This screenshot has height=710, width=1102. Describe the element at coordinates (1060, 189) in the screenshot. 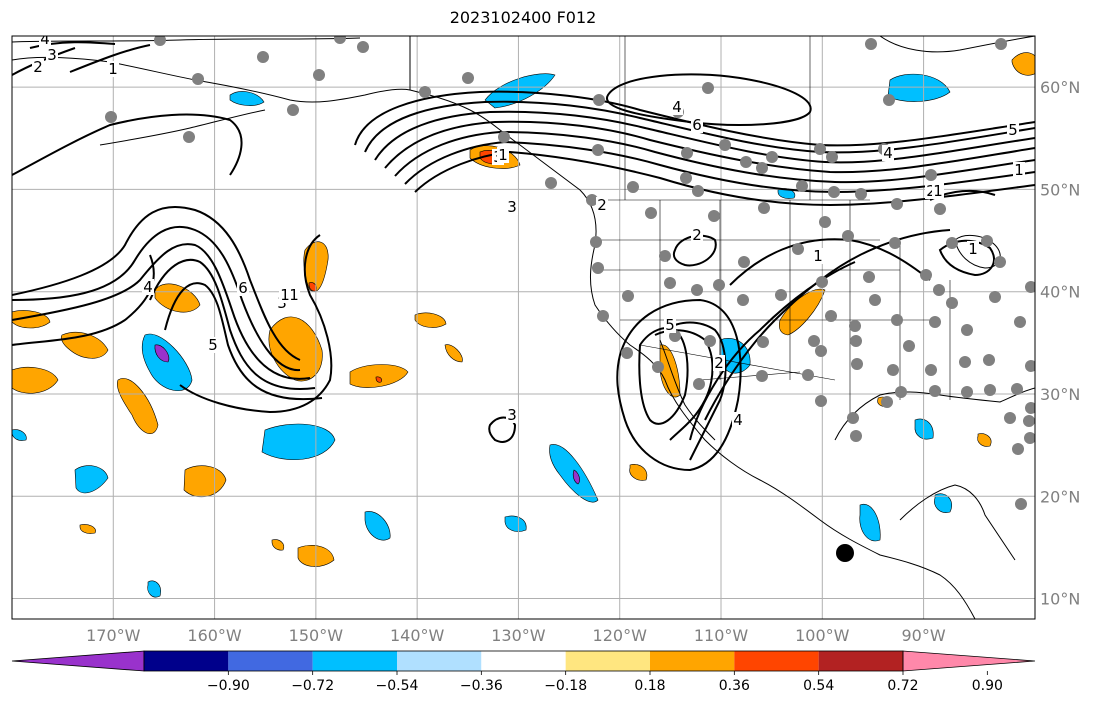

I see `lat-tick-label: 50°N` at that location.